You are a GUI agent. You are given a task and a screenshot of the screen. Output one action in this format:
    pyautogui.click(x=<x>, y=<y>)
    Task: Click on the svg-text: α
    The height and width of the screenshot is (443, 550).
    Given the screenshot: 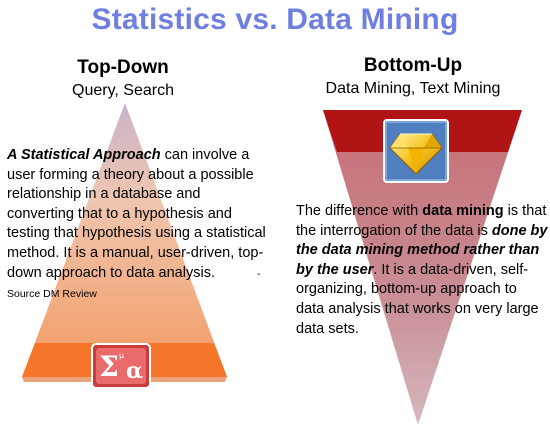 What is the action you would take?
    pyautogui.click(x=134, y=371)
    